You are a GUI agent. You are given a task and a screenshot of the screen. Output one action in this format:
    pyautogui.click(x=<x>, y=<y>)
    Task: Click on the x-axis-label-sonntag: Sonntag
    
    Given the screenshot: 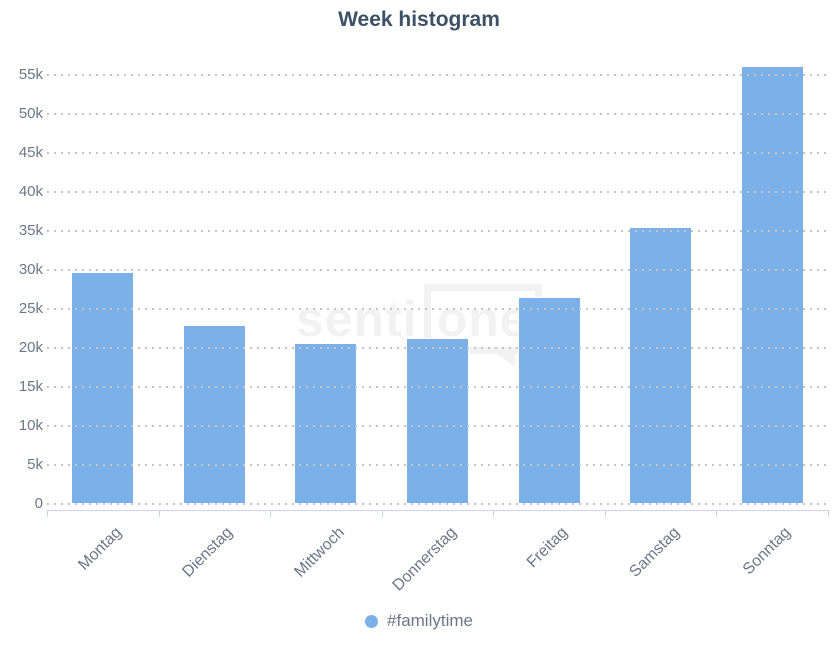 What is the action you would take?
    pyautogui.click(x=767, y=551)
    